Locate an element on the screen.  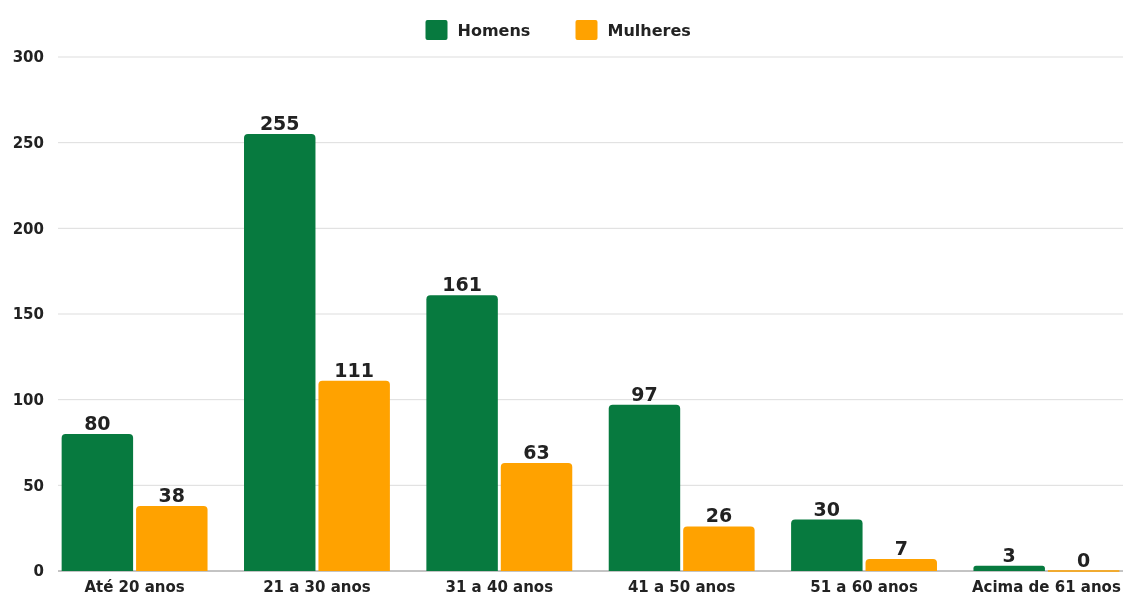
data-label: 7 is located at coordinates (901, 548).